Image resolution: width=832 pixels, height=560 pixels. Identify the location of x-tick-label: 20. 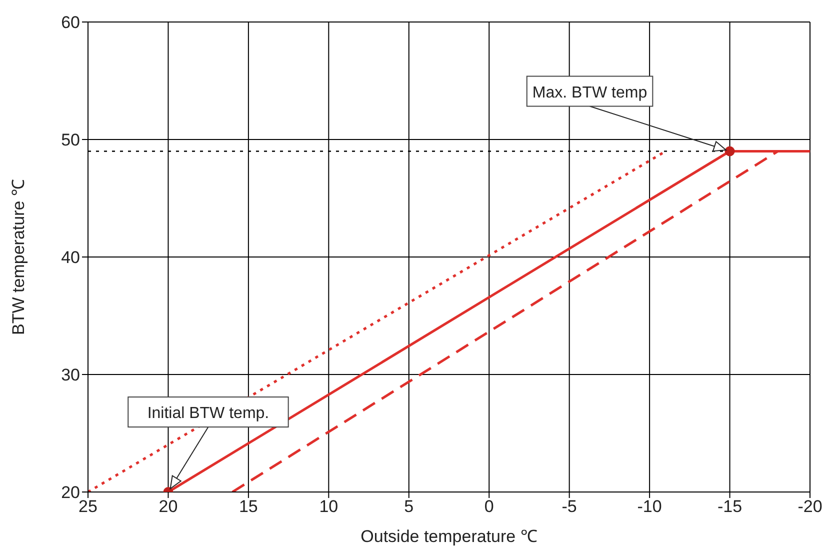
(168, 506).